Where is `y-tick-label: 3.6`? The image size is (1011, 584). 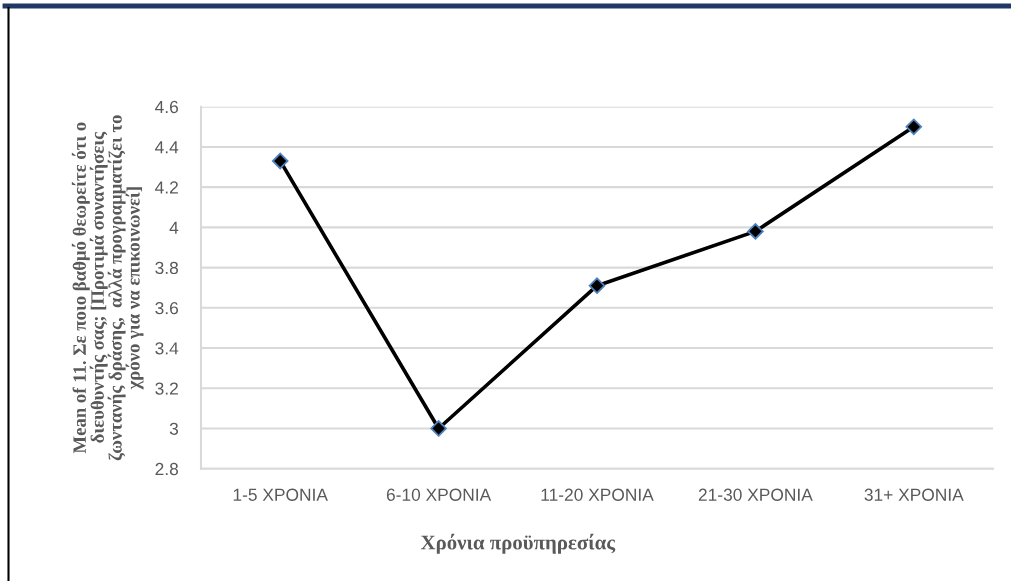 y-tick-label: 3.6 is located at coordinates (167, 308).